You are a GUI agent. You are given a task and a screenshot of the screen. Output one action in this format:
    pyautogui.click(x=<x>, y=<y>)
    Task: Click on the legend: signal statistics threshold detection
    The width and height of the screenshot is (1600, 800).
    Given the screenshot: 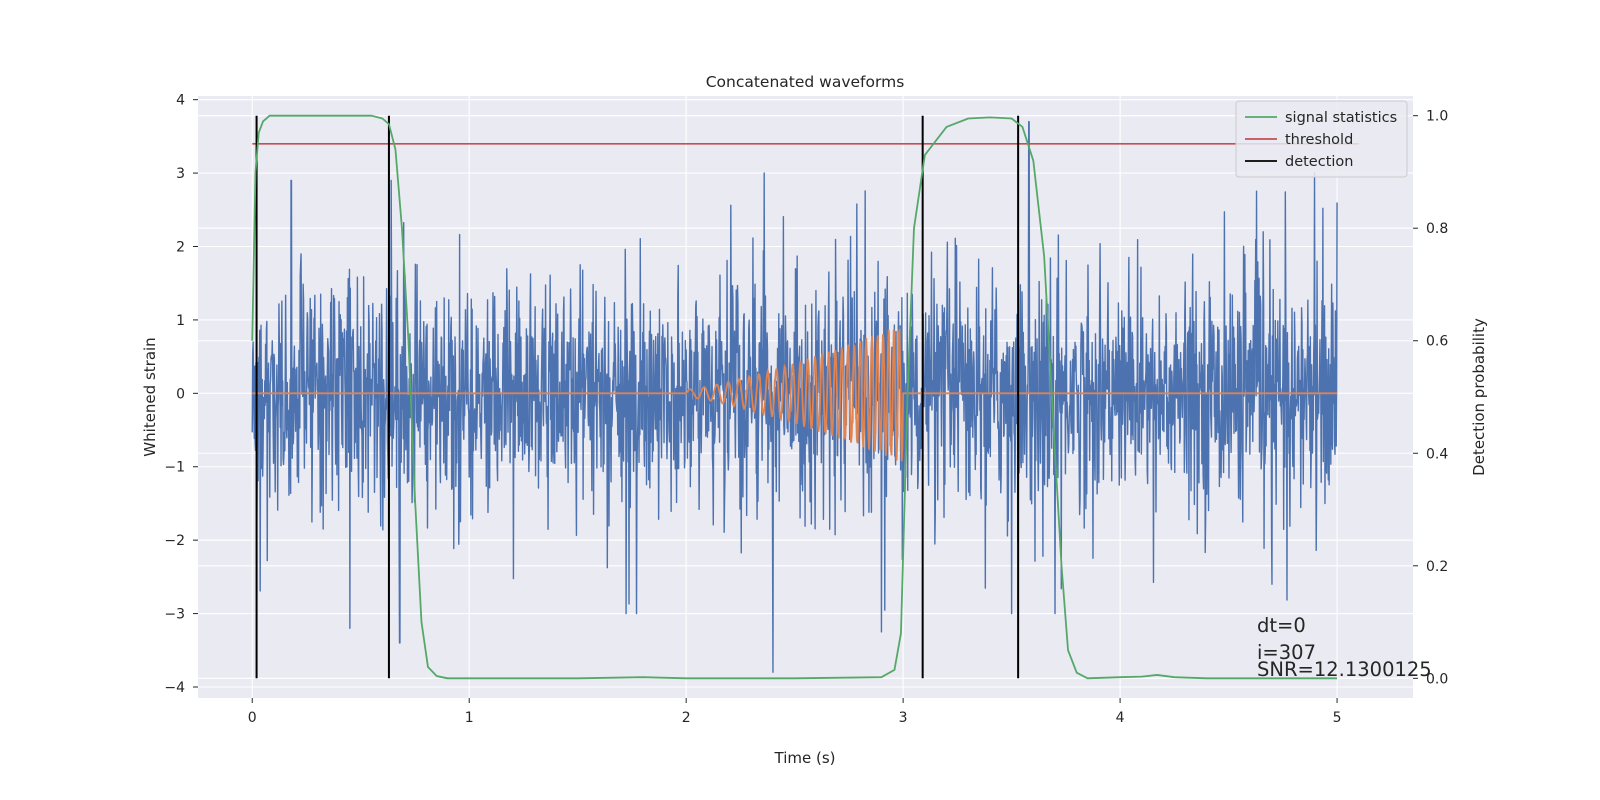 What is the action you would take?
    pyautogui.click(x=1321, y=139)
    